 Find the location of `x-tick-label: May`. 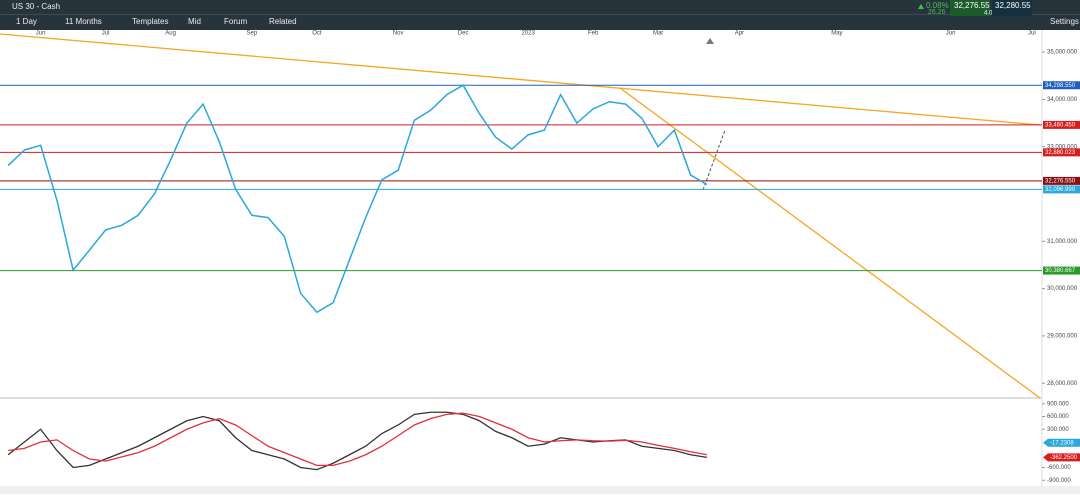

x-tick-label: May is located at coordinates (836, 34).